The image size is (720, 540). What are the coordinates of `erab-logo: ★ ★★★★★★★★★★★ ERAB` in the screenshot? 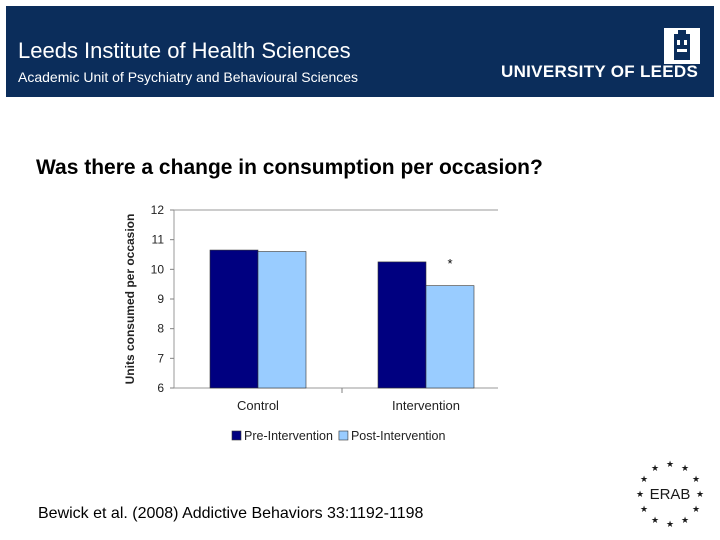 It's located at (670, 494).